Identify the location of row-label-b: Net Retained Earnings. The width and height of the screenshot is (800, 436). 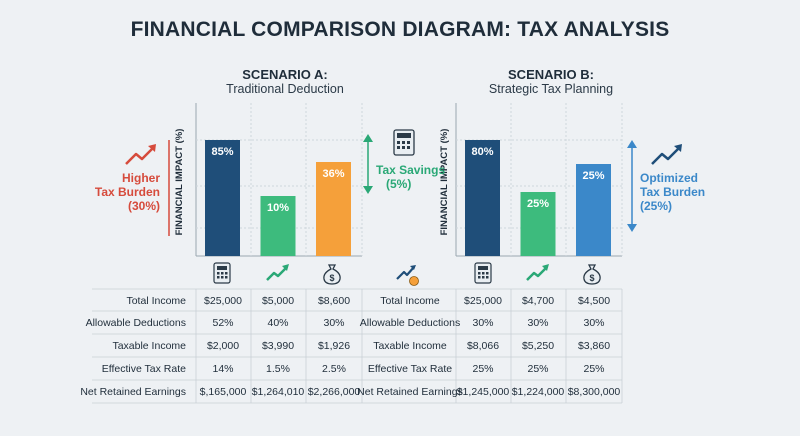
(410, 392).